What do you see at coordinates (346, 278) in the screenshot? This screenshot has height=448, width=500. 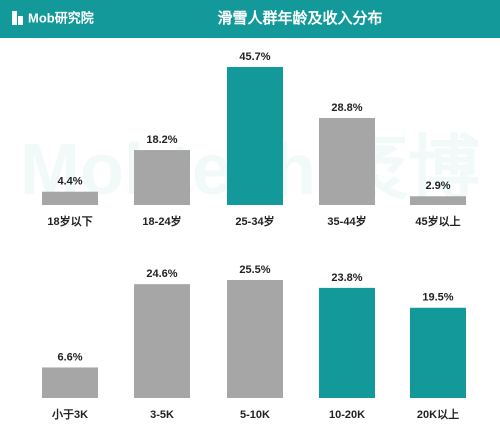 I see `value-label: 23.8%` at bounding box center [346, 278].